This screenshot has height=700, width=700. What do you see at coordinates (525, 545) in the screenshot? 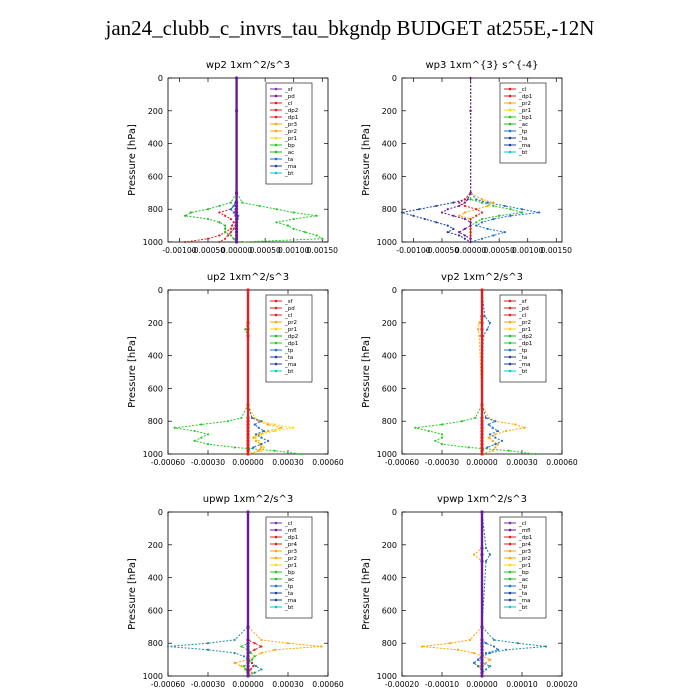
I see `legend-entry: _pr4` at bounding box center [525, 545].